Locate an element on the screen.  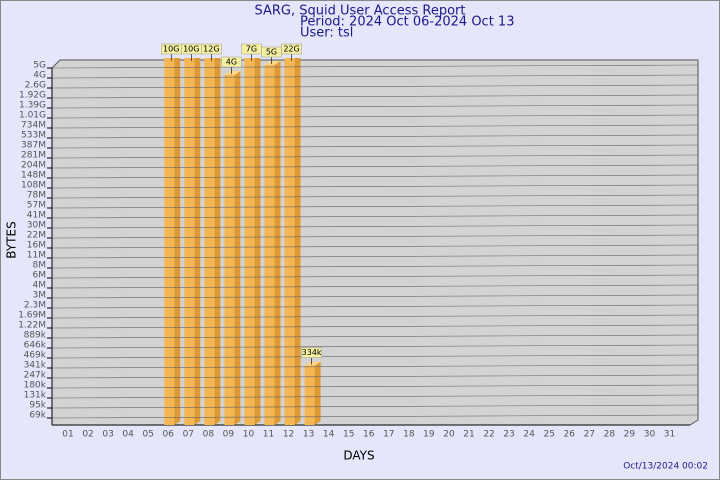
x-tick-label: 02 is located at coordinates (87, 435).